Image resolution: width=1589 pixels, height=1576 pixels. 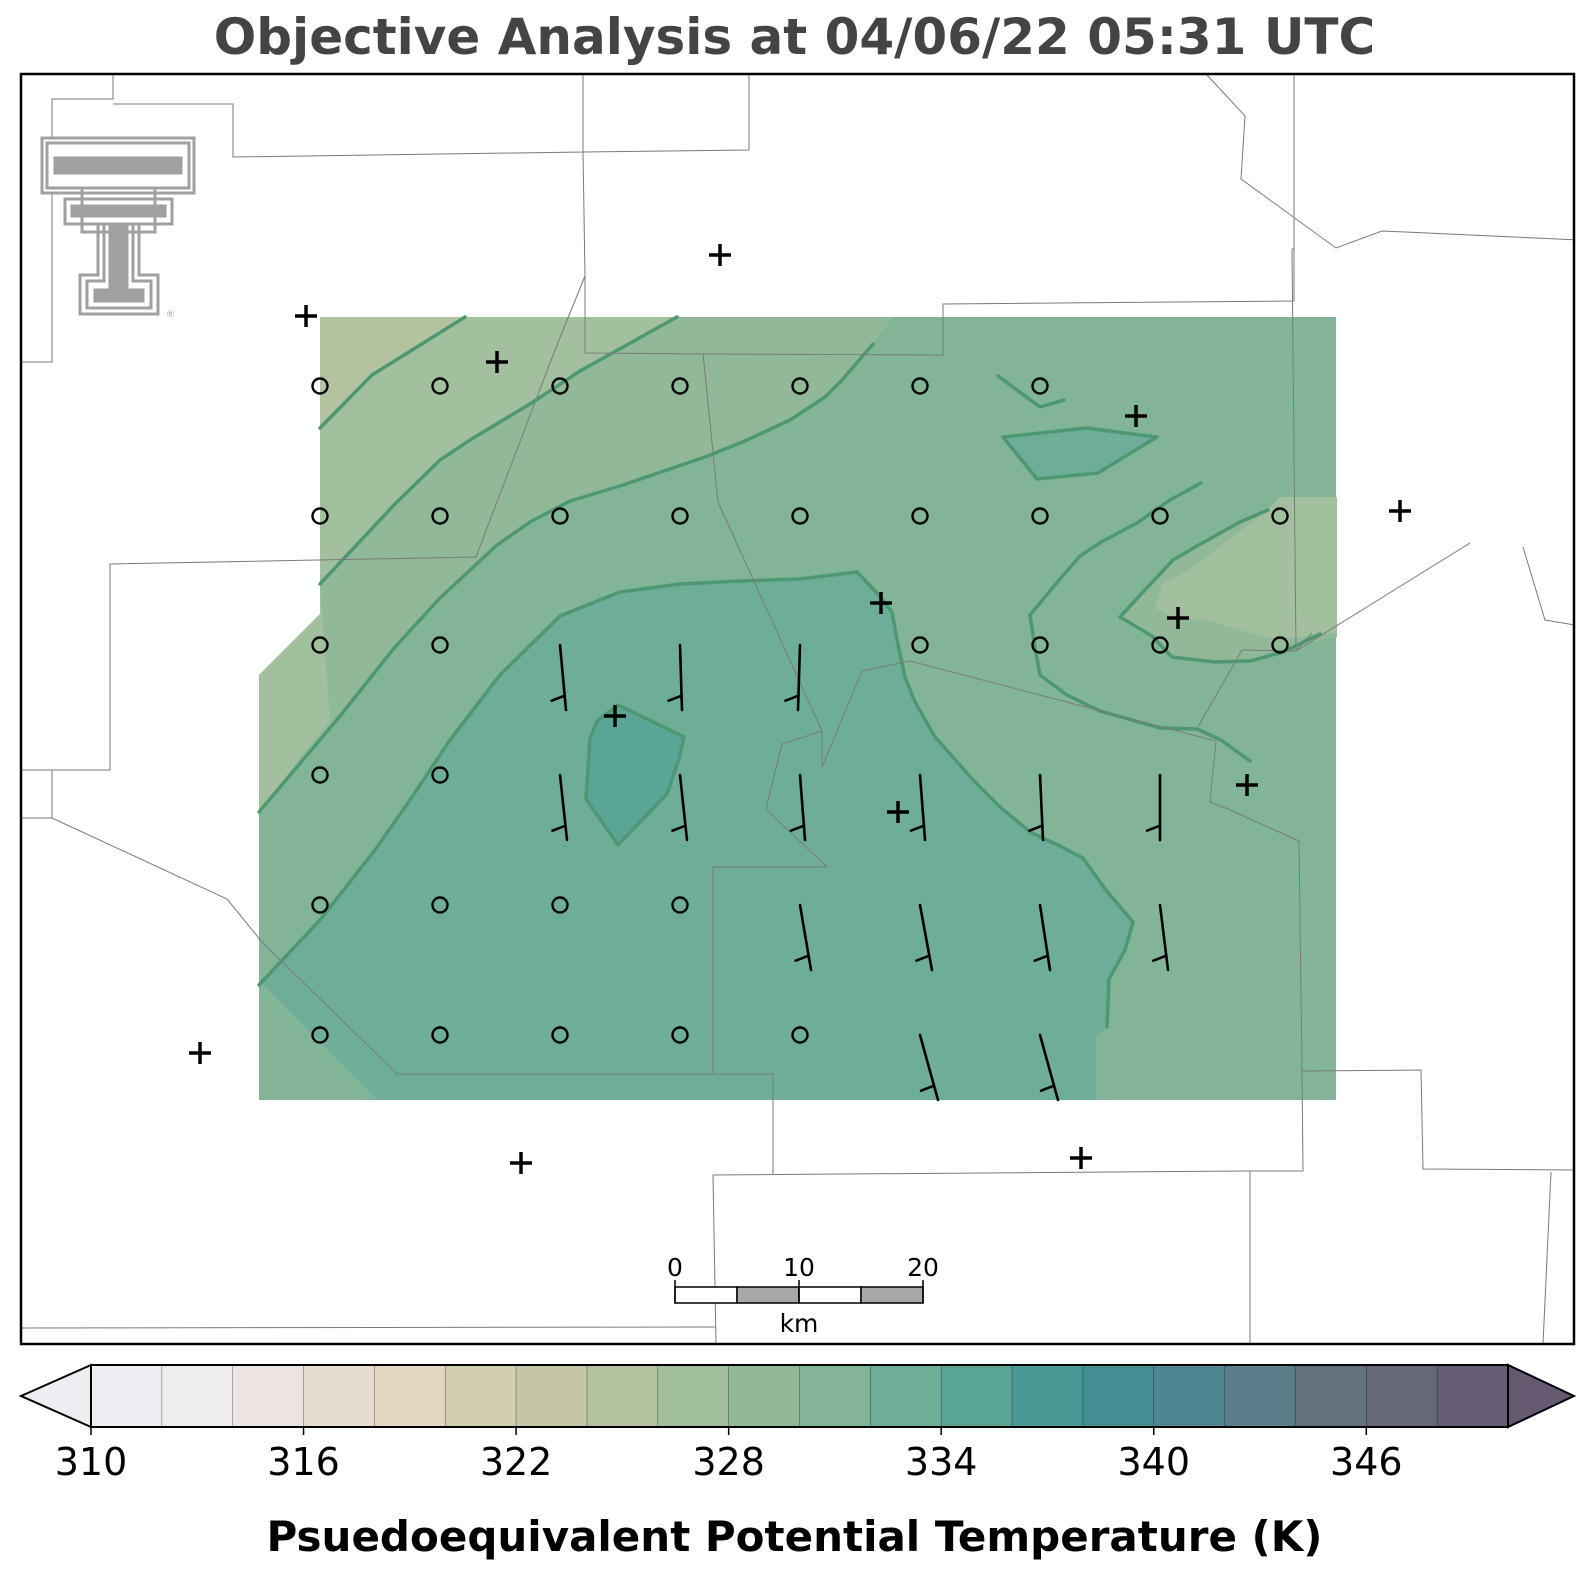 I want to click on contour-330-ne, so click(x=1080, y=453).